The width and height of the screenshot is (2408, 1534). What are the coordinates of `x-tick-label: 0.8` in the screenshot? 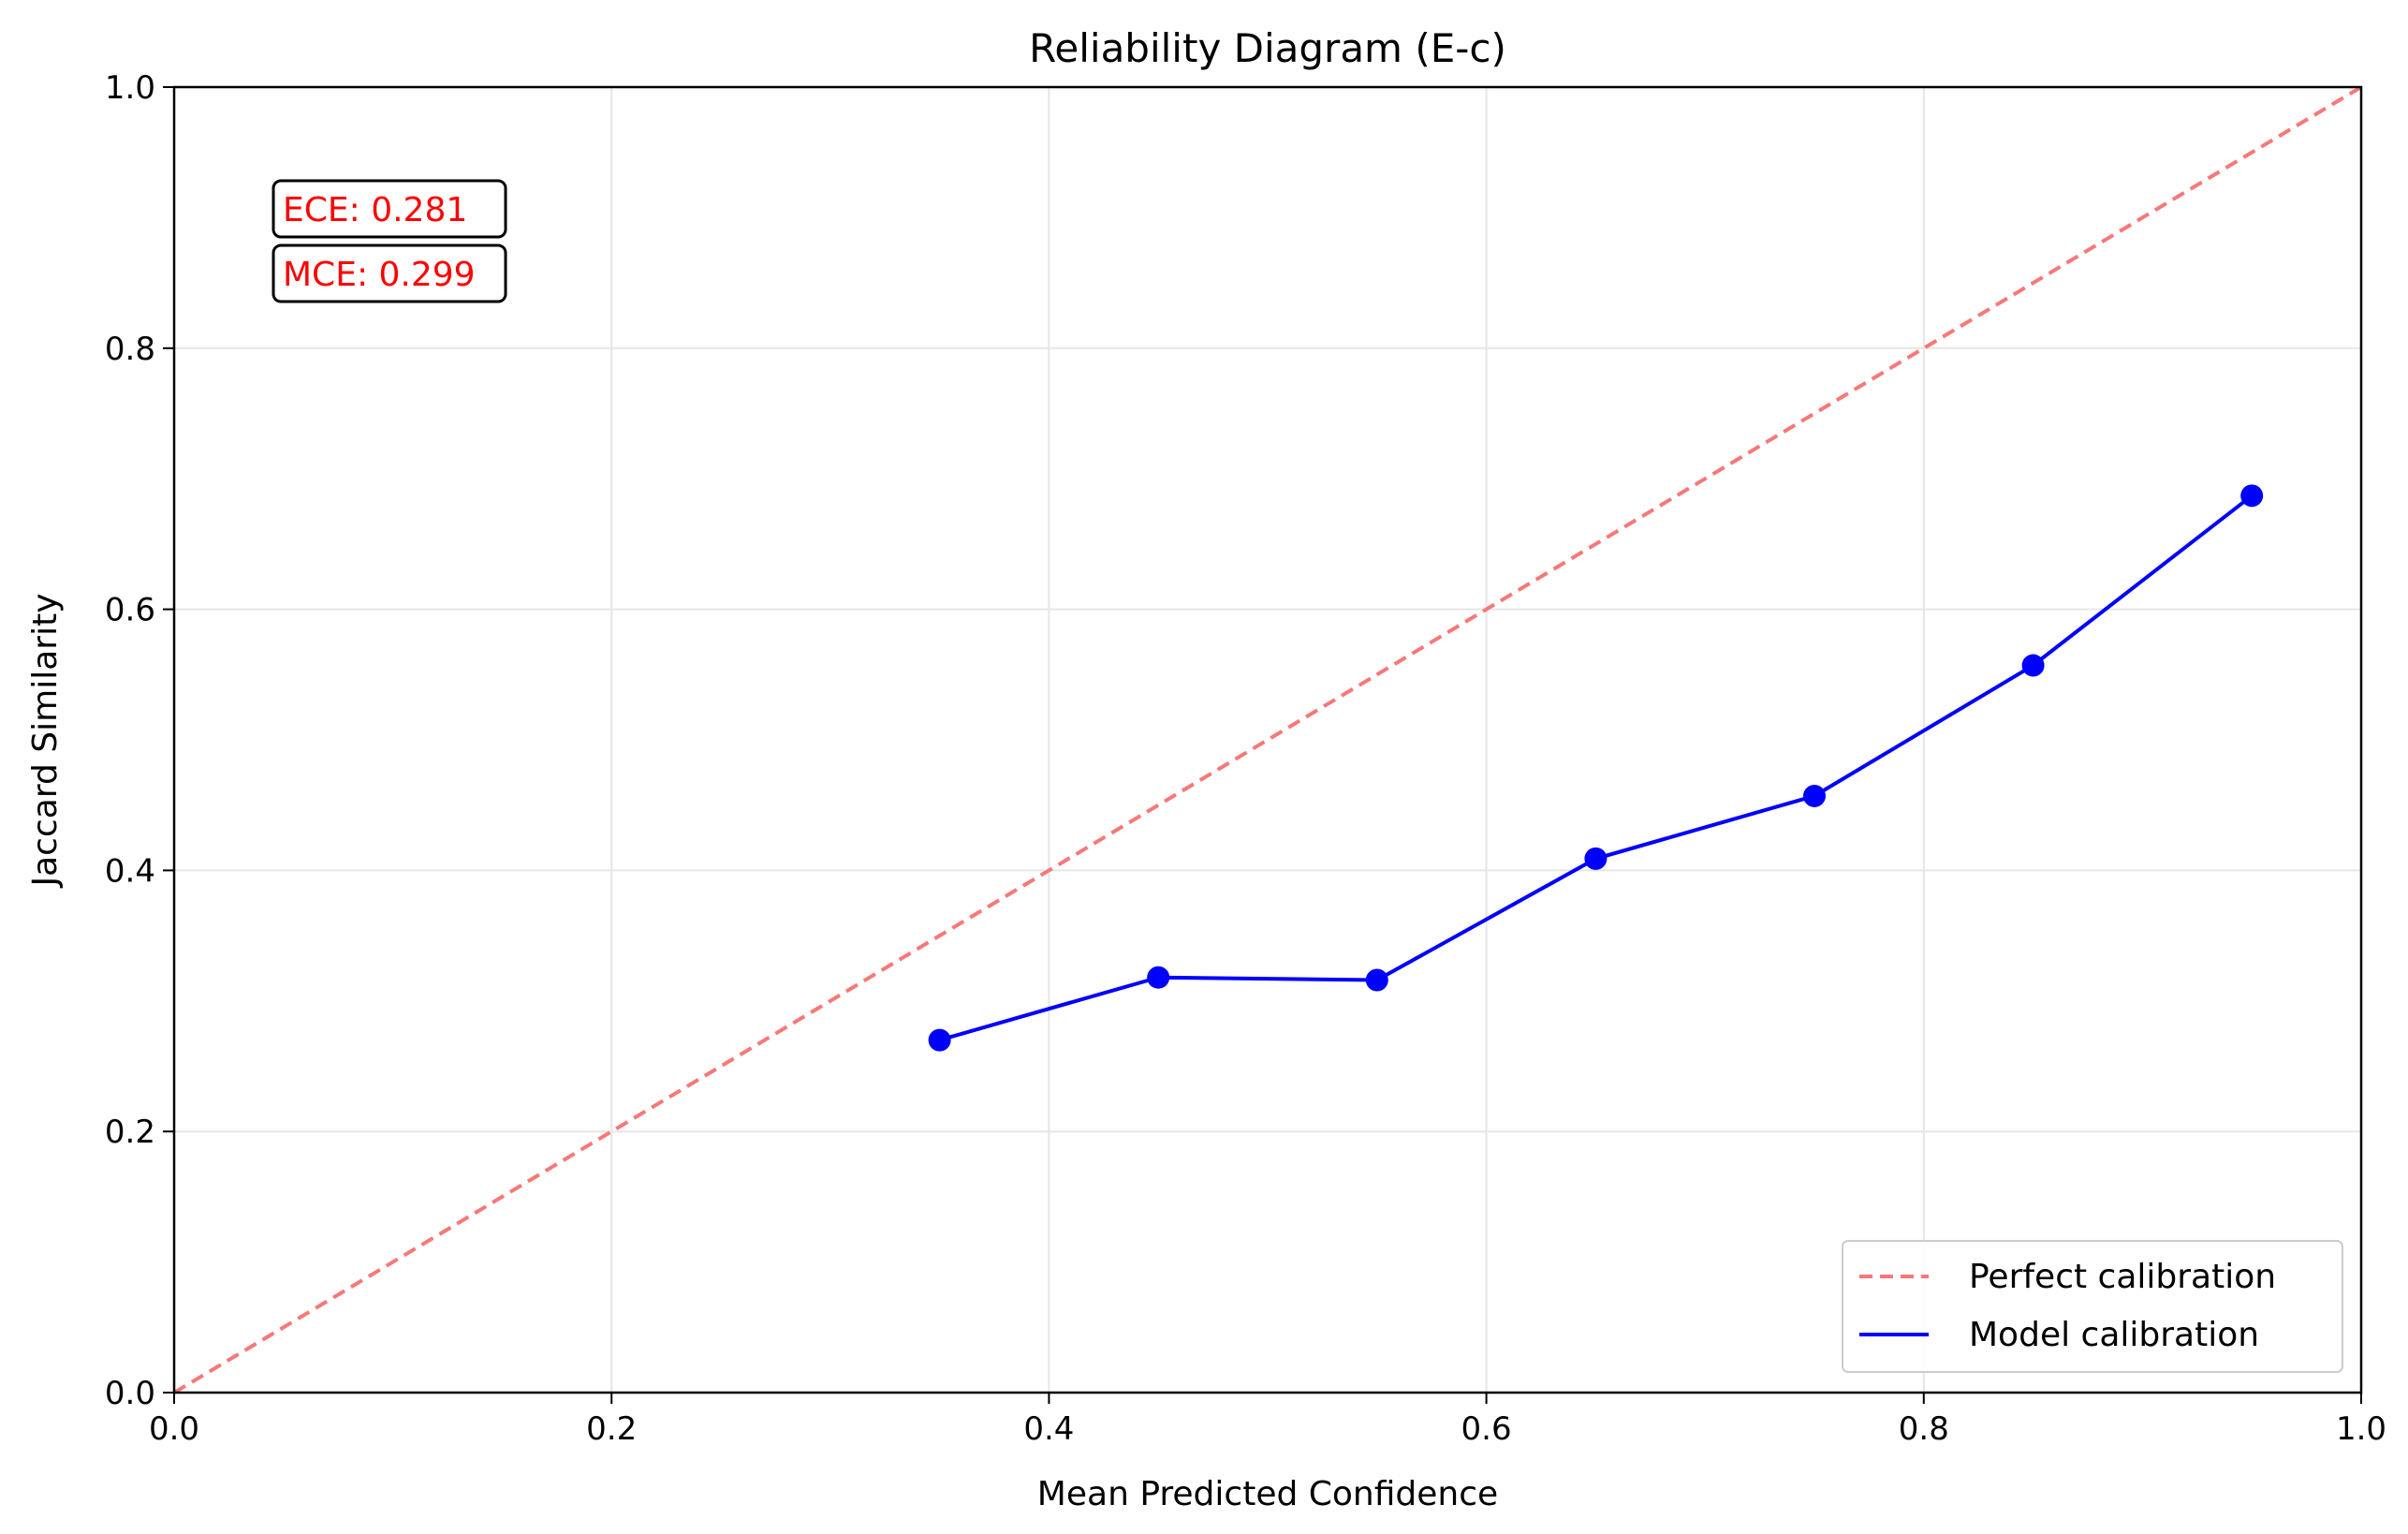 It's located at (1924, 1429).